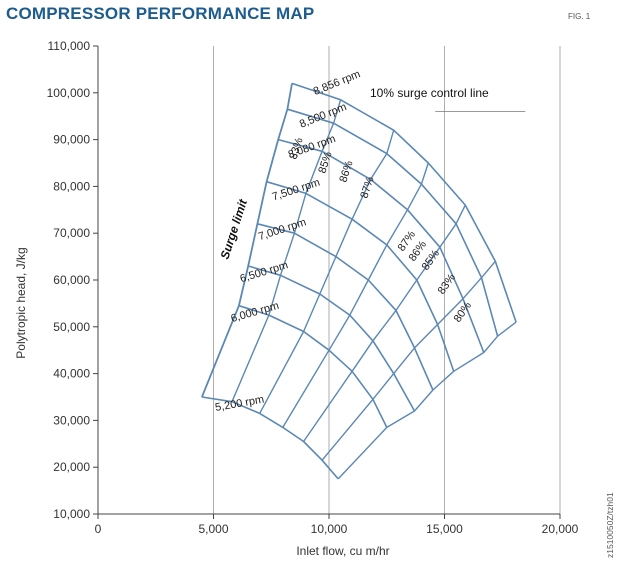 The height and width of the screenshot is (562, 619). What do you see at coordinates (21, 302) in the screenshot?
I see `y-axis-label: Polytropic head, J/kg` at bounding box center [21, 302].